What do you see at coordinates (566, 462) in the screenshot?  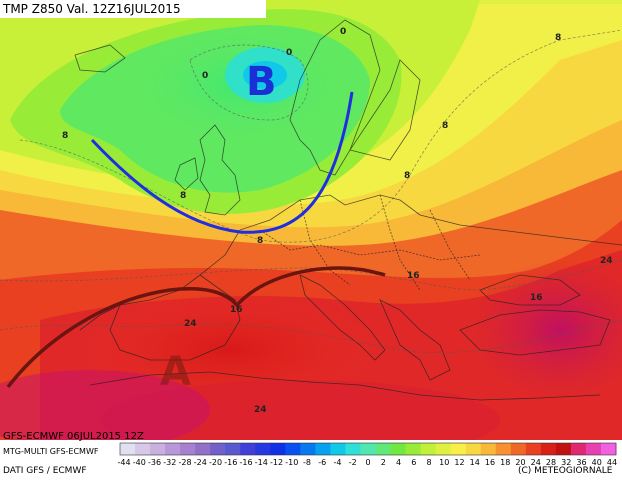 I see `scale-tick-label: 32` at bounding box center [566, 462].